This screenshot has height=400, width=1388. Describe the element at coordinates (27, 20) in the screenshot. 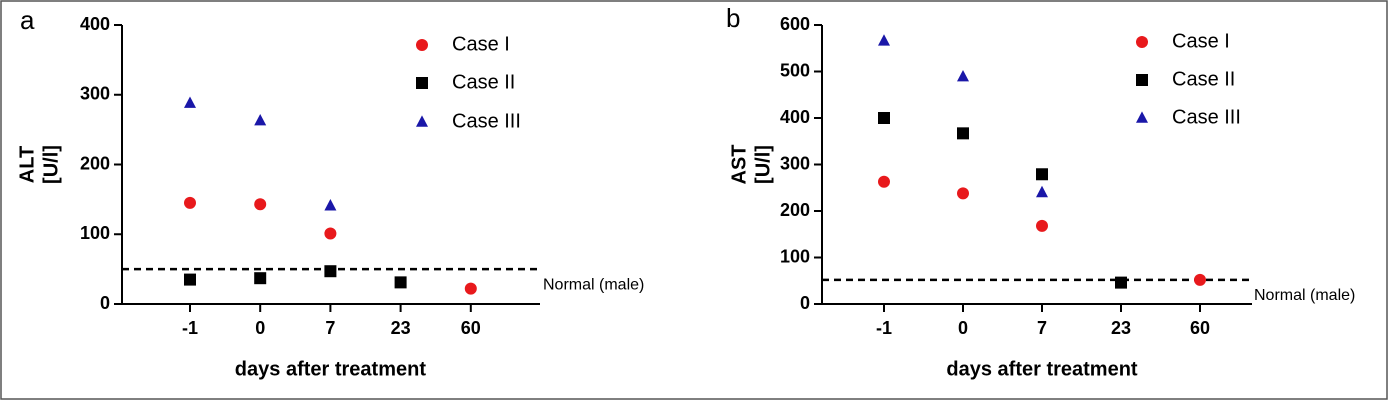

I see `panel-label: a` at that location.